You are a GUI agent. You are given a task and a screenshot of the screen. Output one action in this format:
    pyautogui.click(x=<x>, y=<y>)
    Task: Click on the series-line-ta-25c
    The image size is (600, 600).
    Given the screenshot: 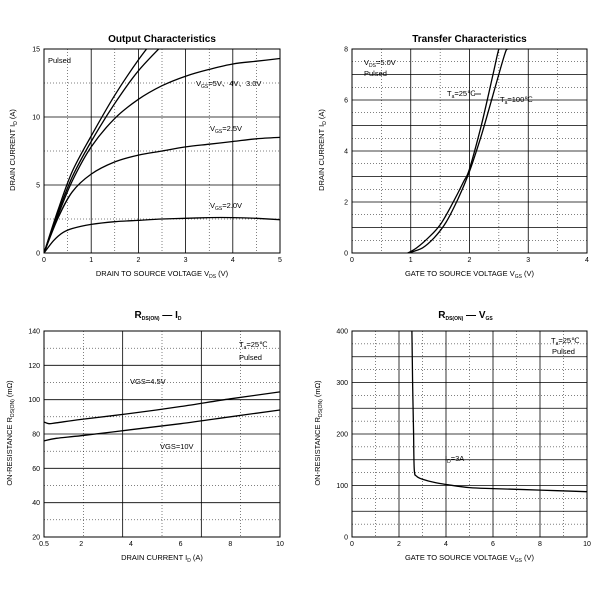 What is the action you would take?
    pyautogui.click(x=458, y=151)
    